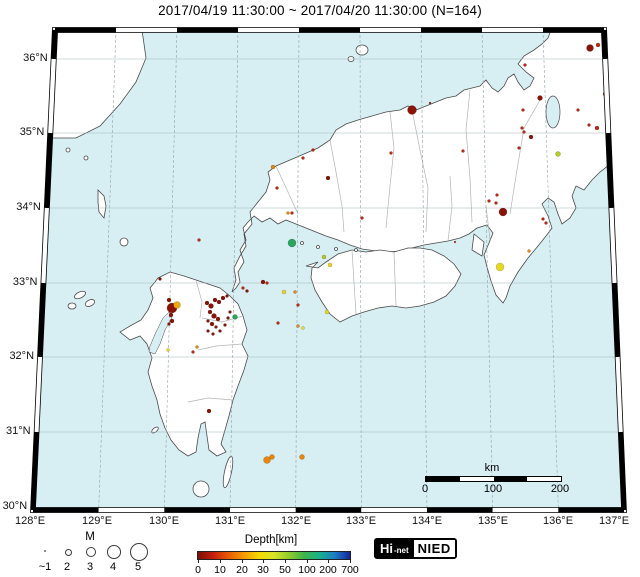 This screenshot has width=640, height=577. What do you see at coordinates (15, 506) in the screenshot?
I see `lat-tick-label: 30°N` at bounding box center [15, 506].